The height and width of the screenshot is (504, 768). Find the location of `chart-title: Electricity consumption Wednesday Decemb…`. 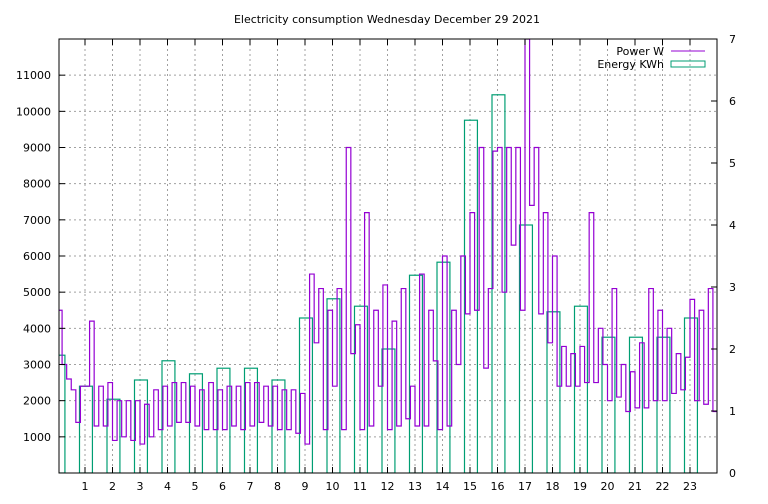

chart-title: Electricity consumption Wednesday Decemb… is located at coordinates (387, 19).